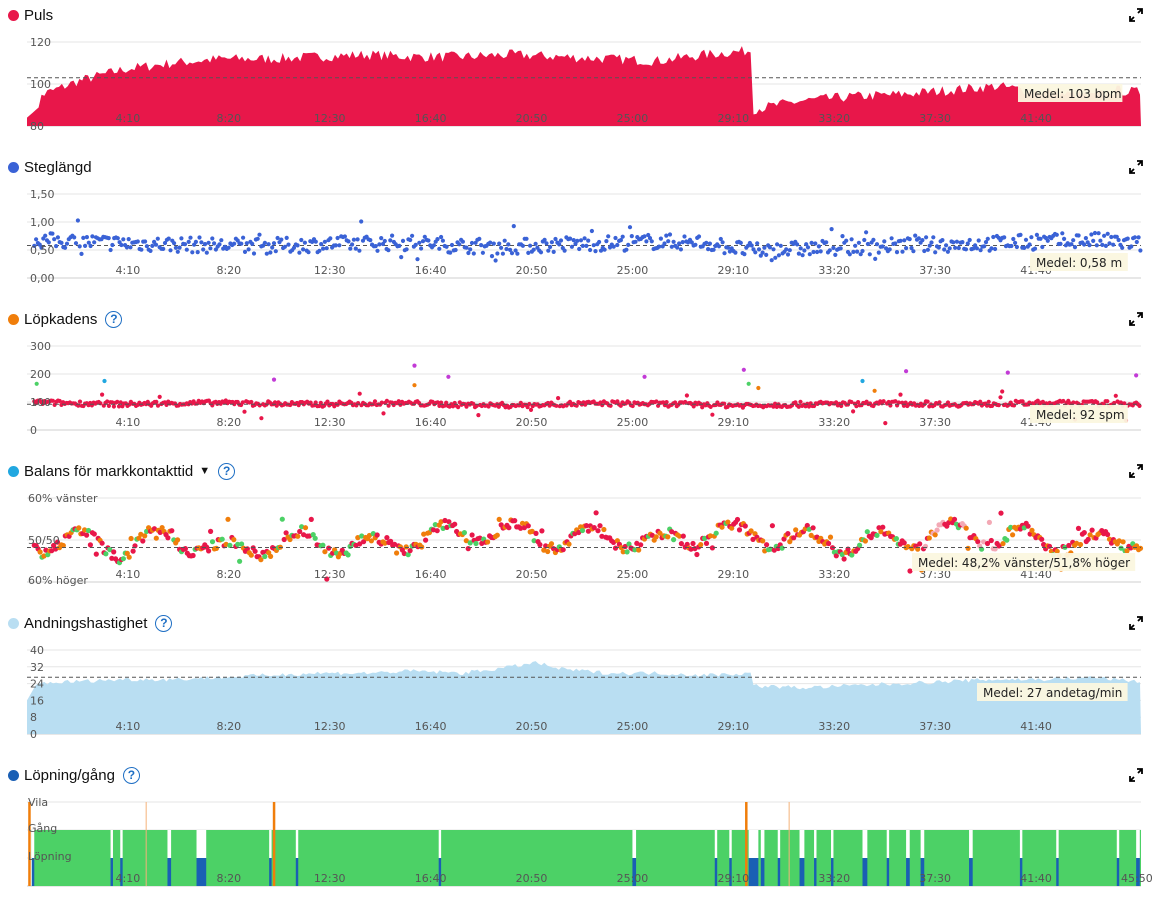 This screenshot has width=1165, height=900. Describe the element at coordinates (228, 270) in the screenshot. I see `x-tick-label: 8:20` at that location.